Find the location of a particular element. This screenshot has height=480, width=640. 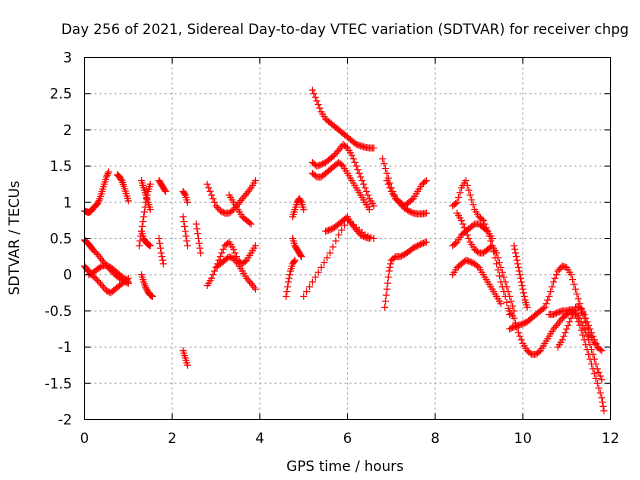

y-tick-label: 1.5 is located at coordinates (61, 167).